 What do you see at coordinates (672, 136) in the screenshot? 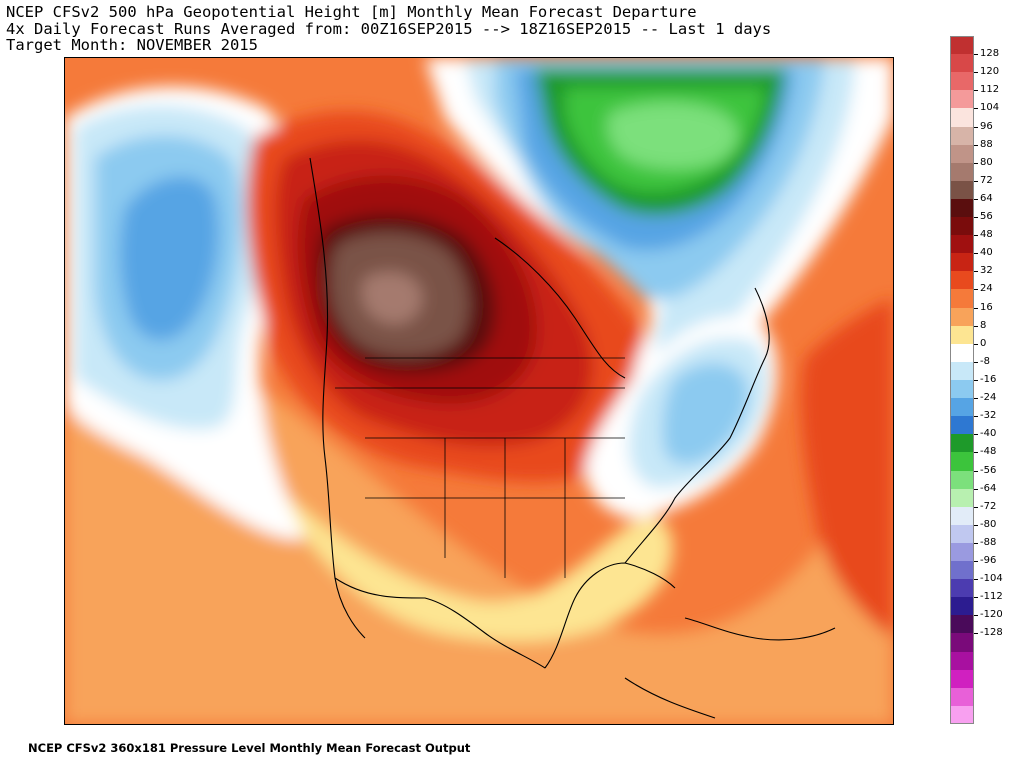
I see `anomaly-negative-greenland-core` at bounding box center [672, 136].